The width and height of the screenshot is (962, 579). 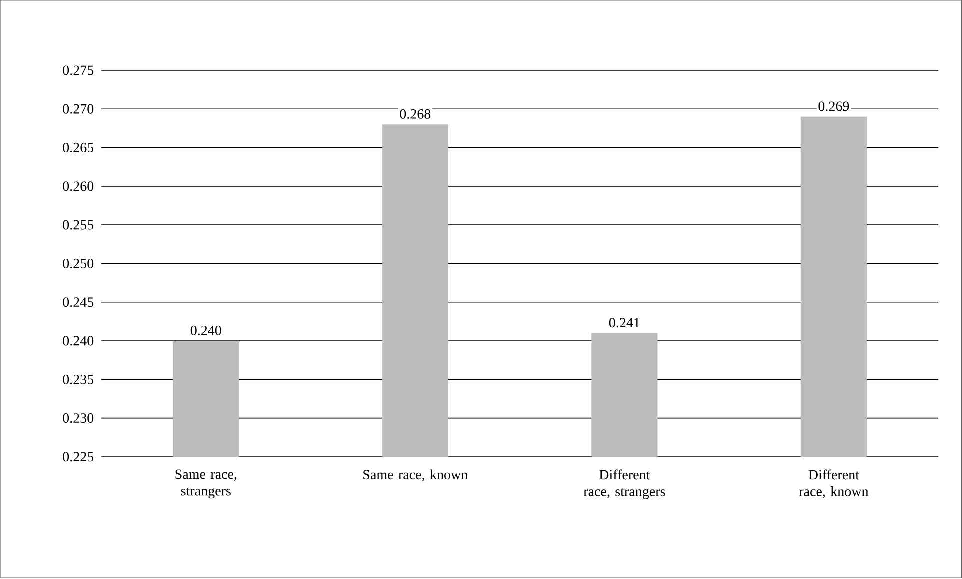 I want to click on x-tick-label: Different race, known, so click(x=834, y=484).